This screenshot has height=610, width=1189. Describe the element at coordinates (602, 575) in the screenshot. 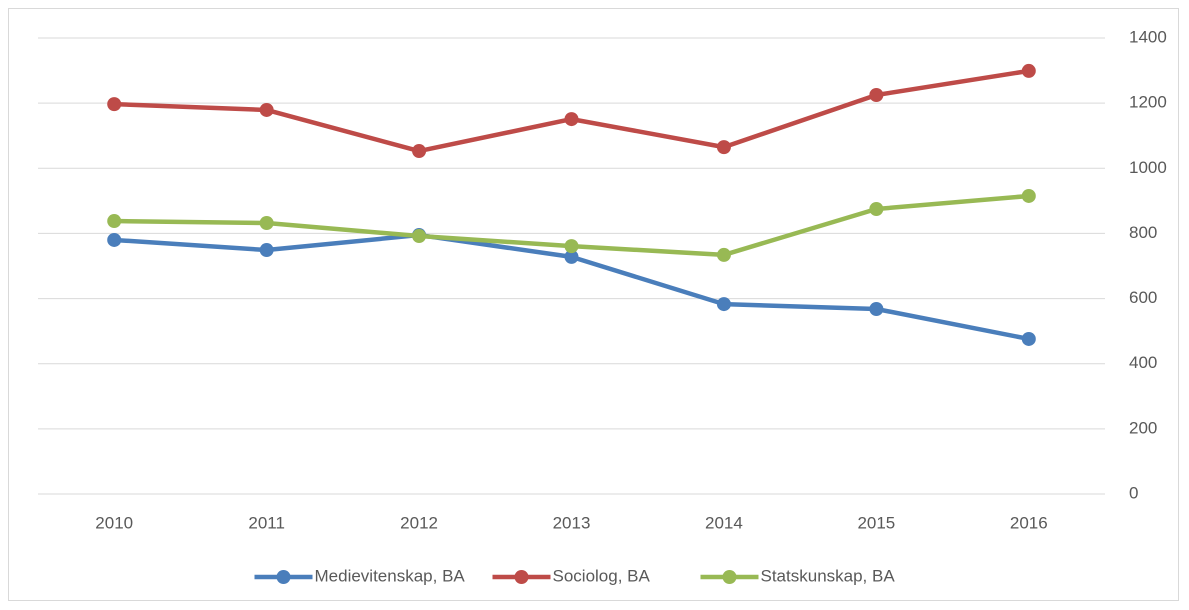

I see `legend-label: Sociolog, BA` at that location.